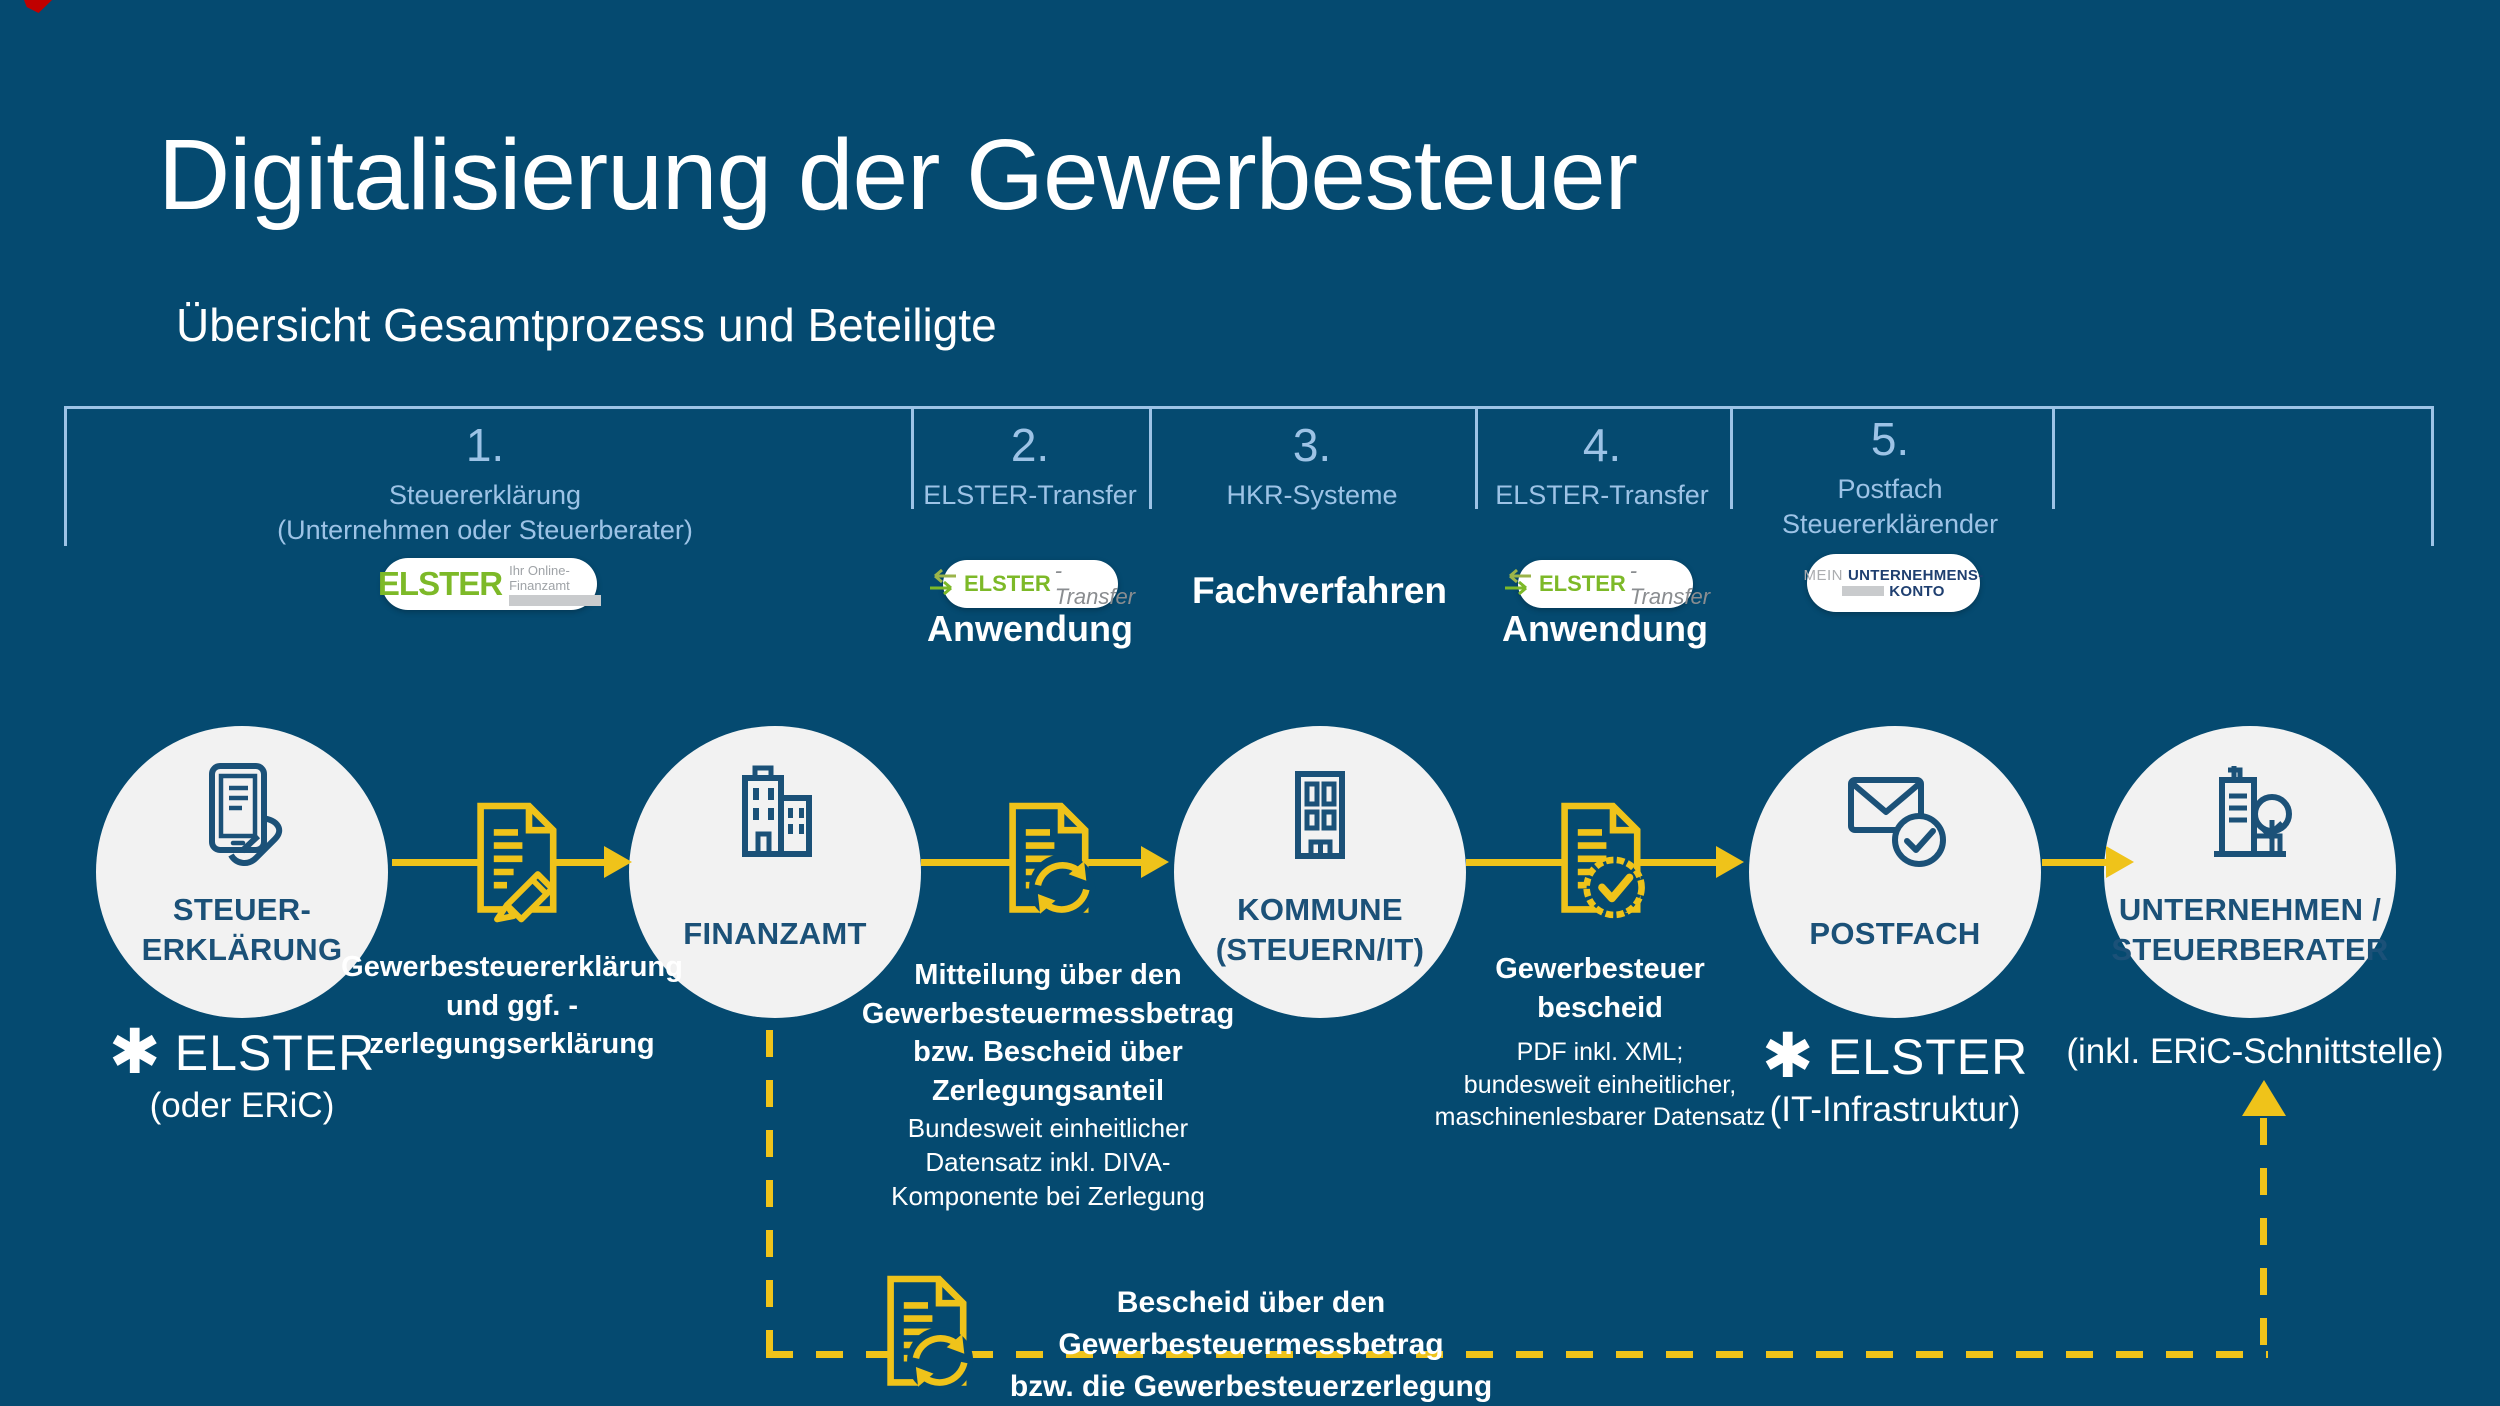 The height and width of the screenshot is (1406, 2500). What do you see at coordinates (1517, 1354) in the screenshot?
I see `return-path-horizontal` at bounding box center [1517, 1354].